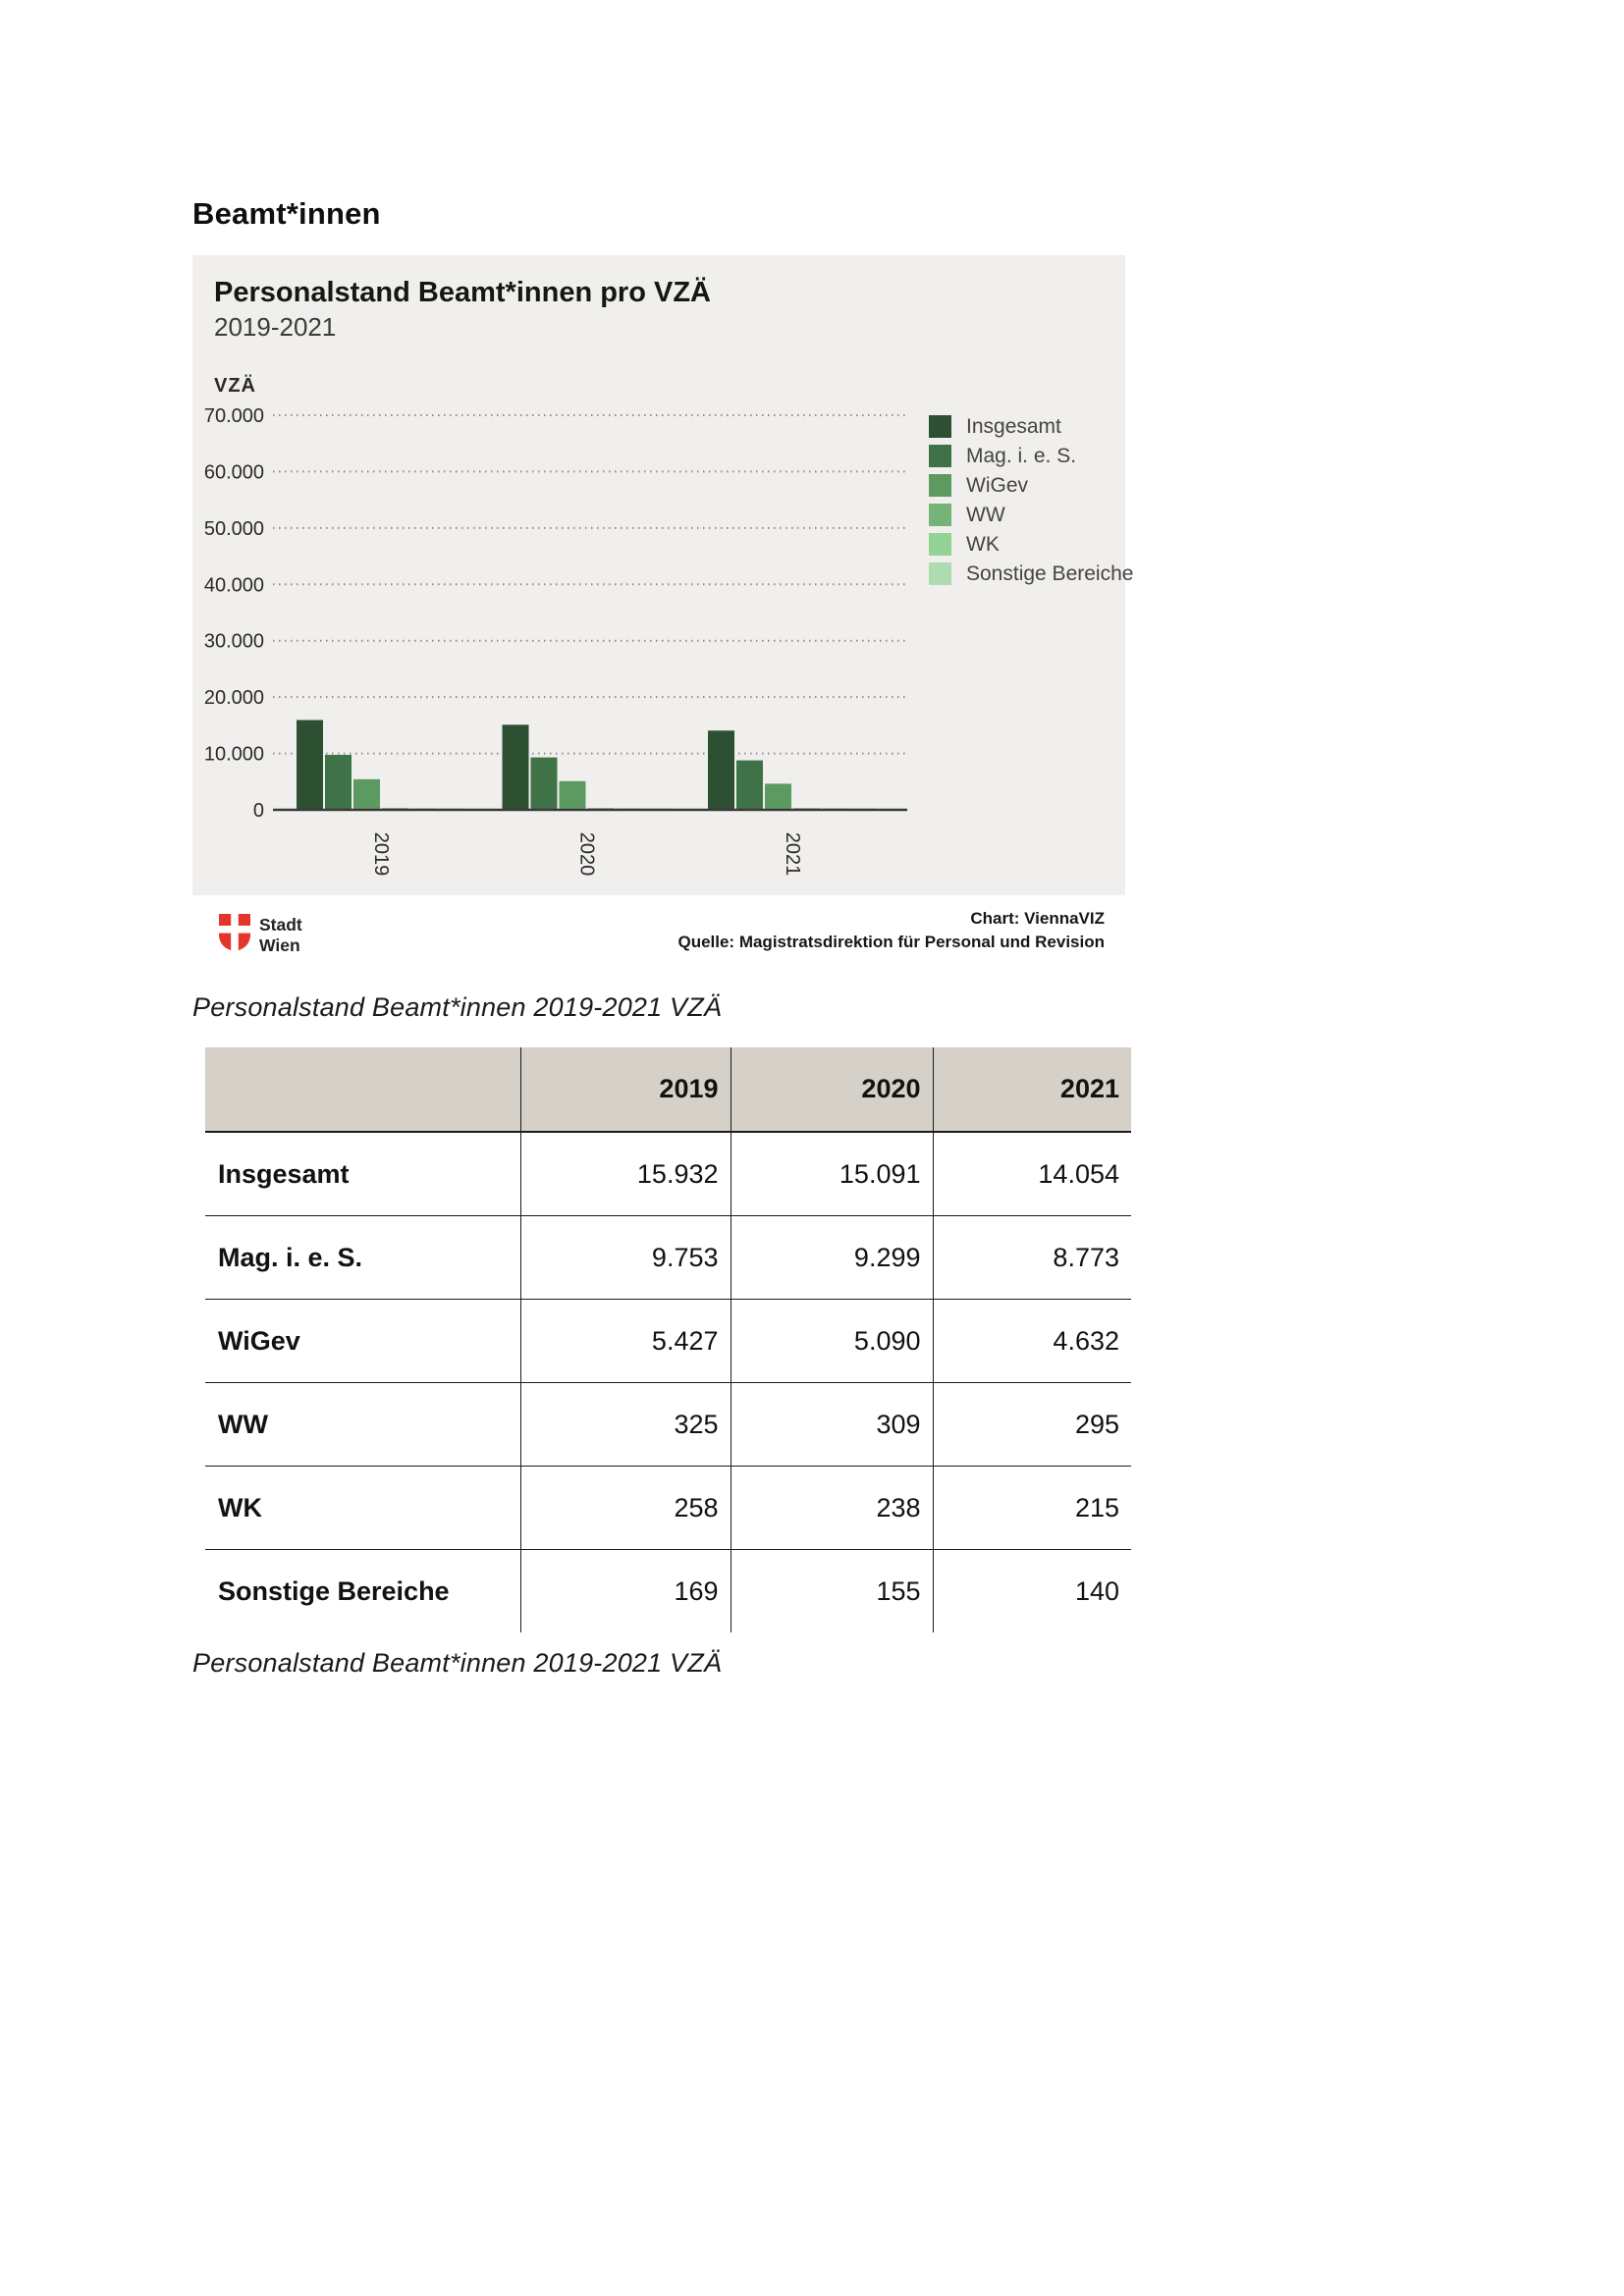  I want to click on y-tick-label: 70.000, so click(234, 416).